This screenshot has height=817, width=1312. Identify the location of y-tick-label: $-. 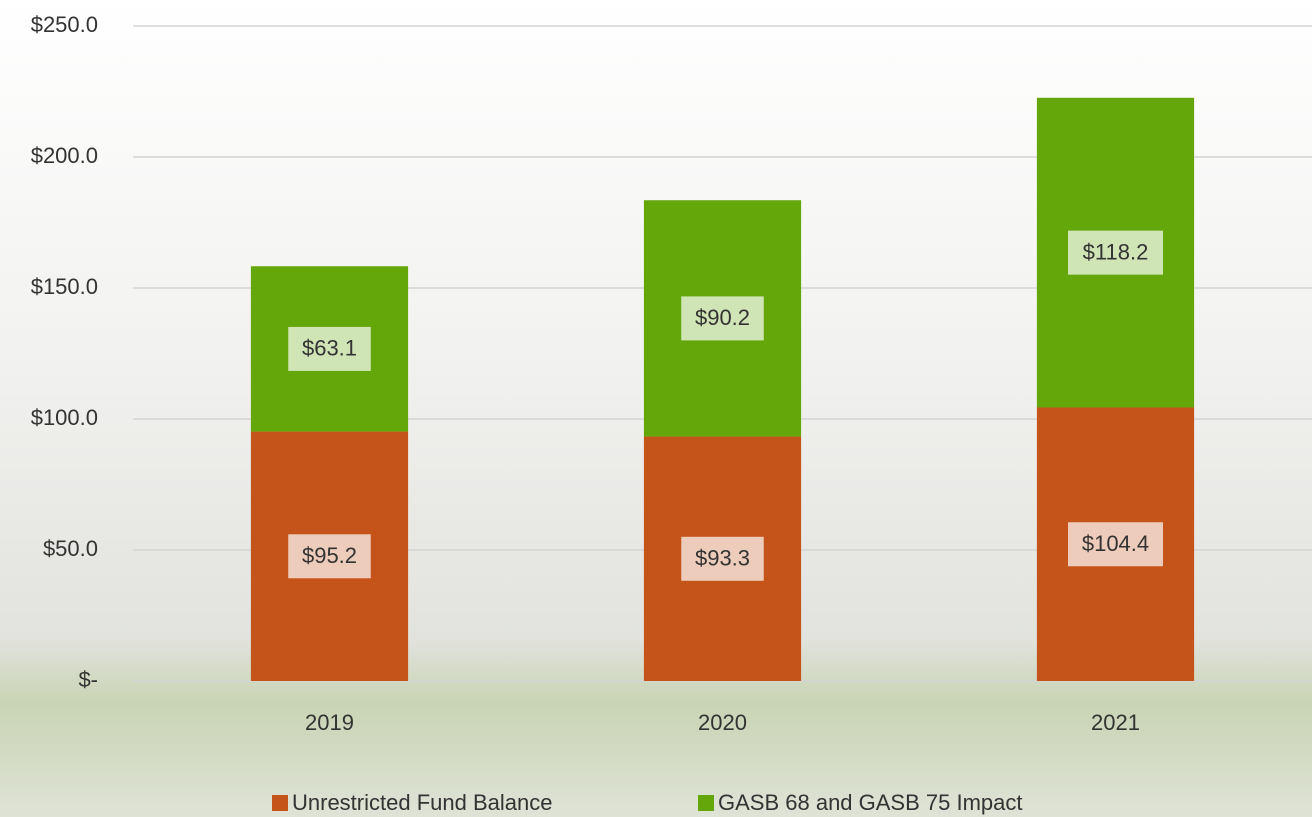
(88, 679).